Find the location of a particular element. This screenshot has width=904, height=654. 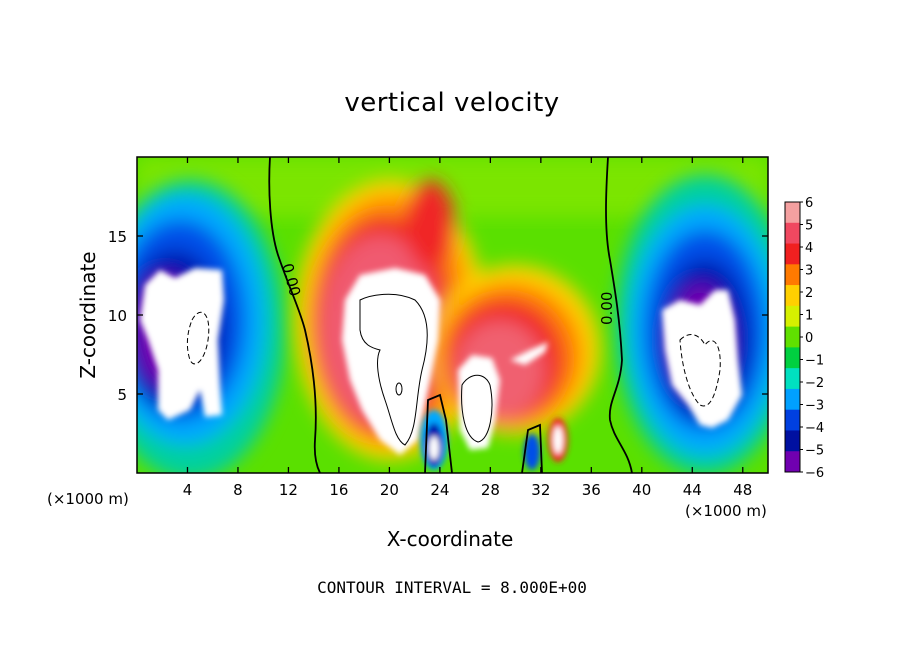

colorbar-label: 6 is located at coordinates (809, 203).